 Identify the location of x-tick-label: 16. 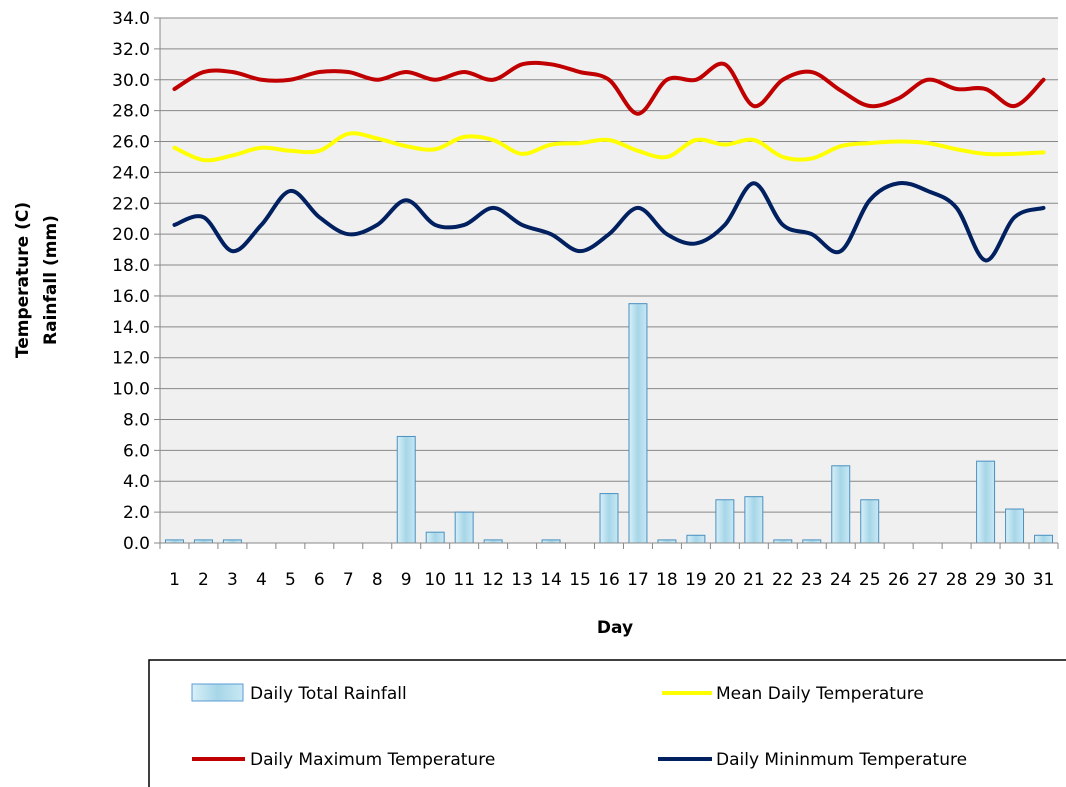
(609, 580).